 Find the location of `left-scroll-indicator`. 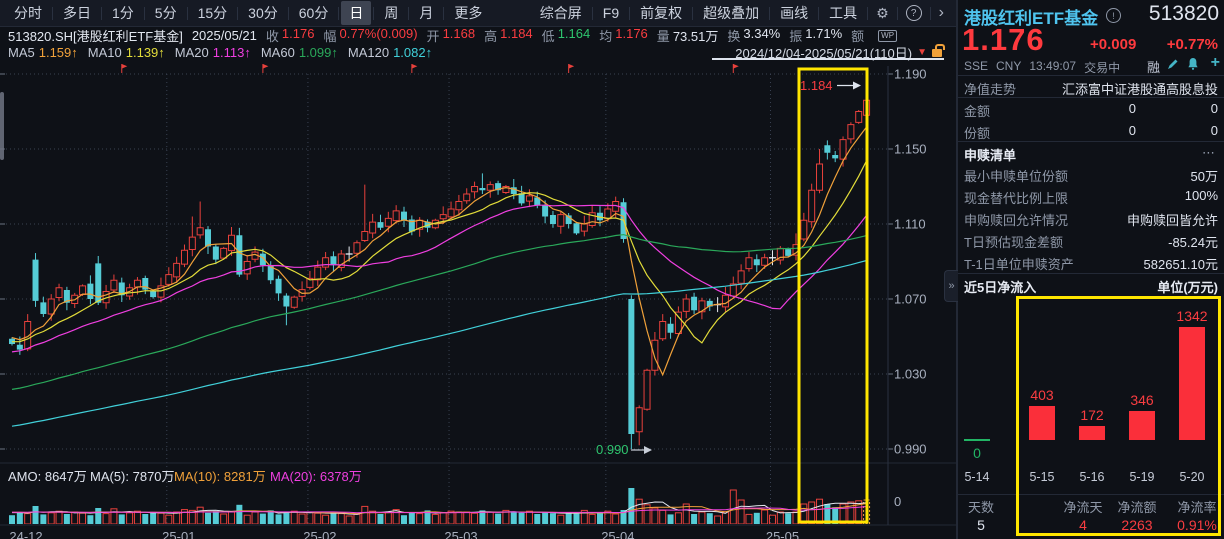

left-scroll-indicator is located at coordinates (2, 126).